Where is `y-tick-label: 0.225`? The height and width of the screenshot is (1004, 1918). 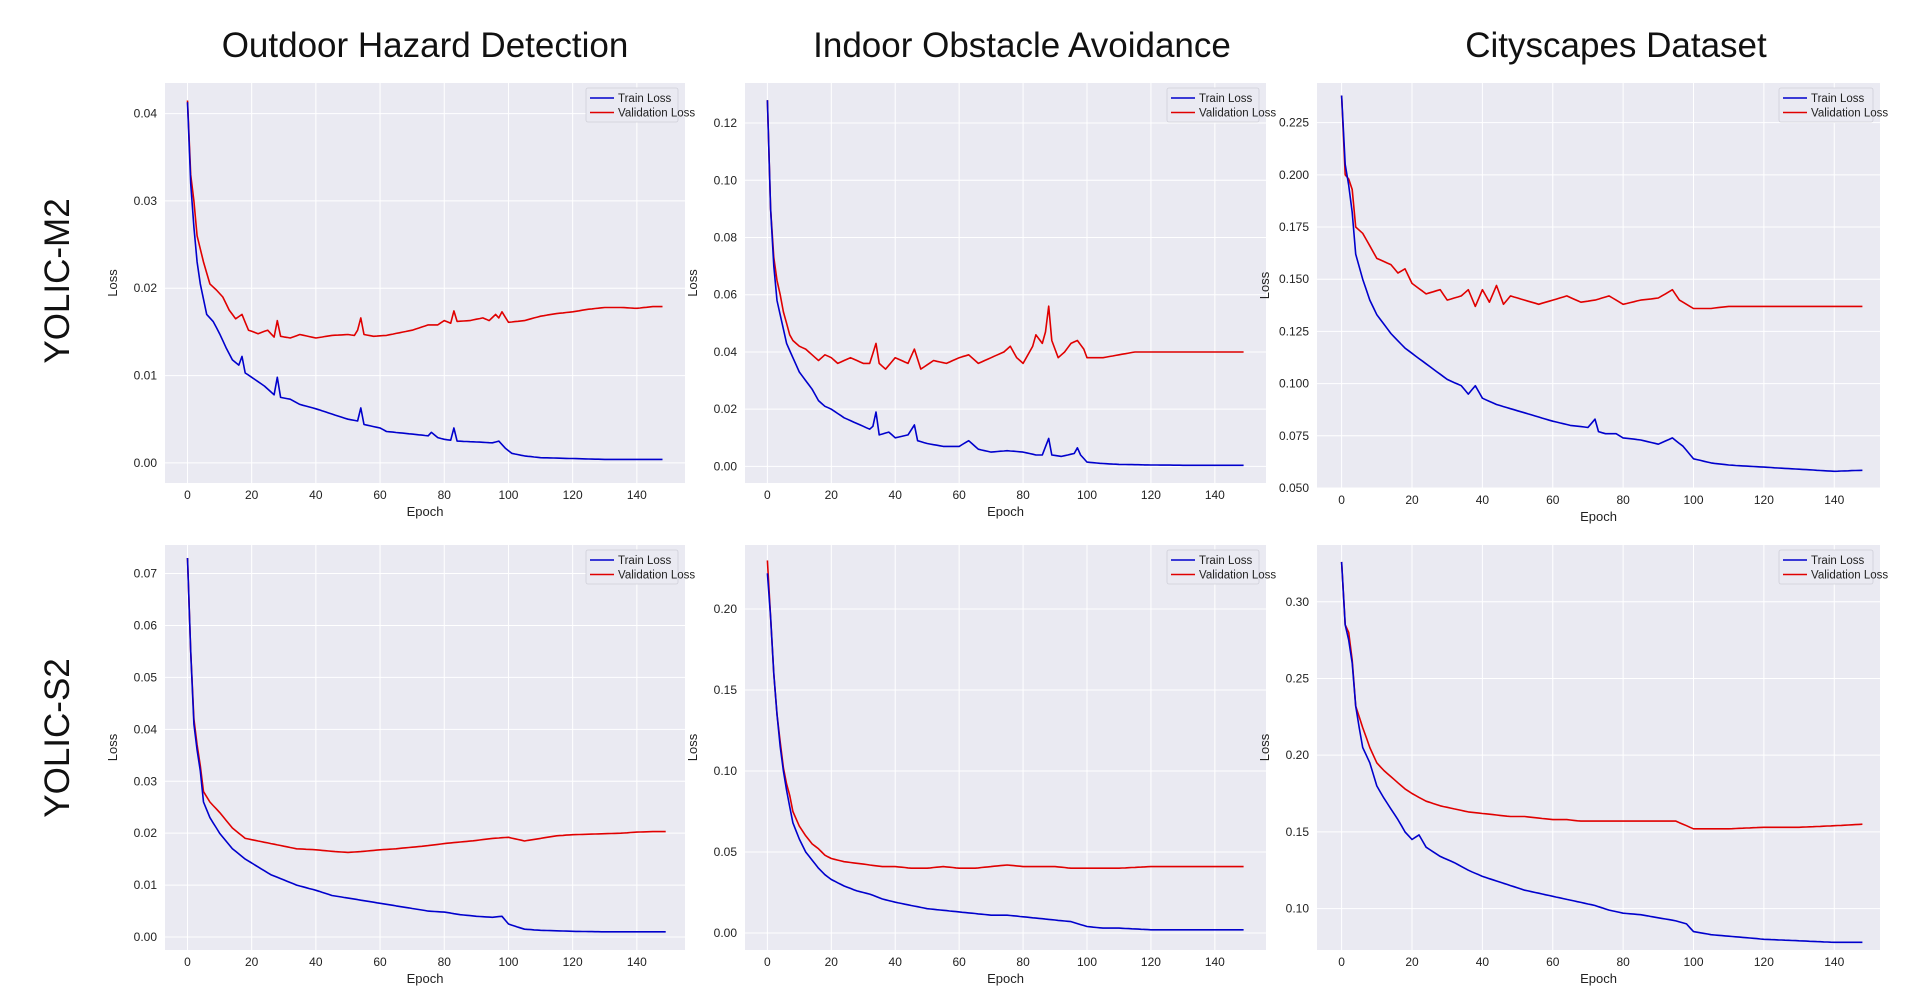
y-tick-label: 0.225 is located at coordinates (1294, 123).